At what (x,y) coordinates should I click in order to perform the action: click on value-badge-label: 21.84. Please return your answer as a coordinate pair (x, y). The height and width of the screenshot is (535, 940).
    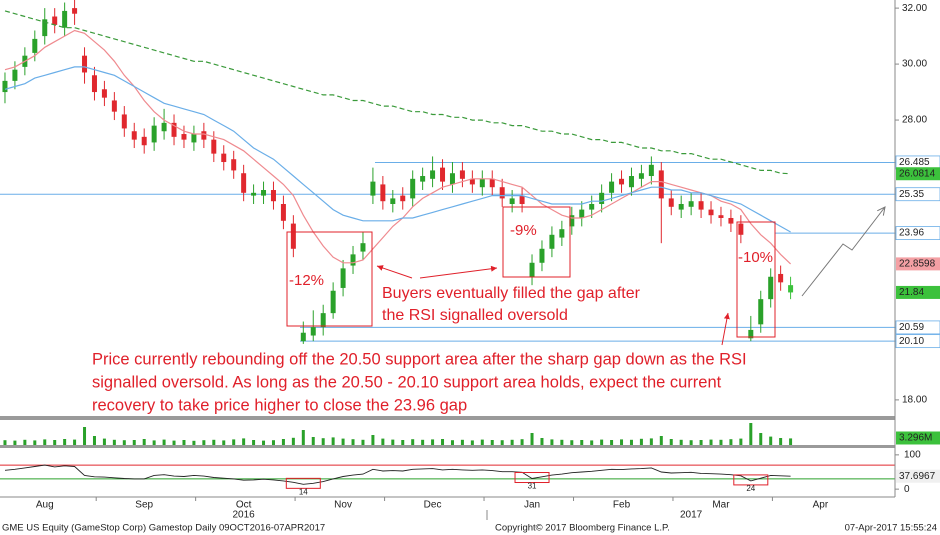
    Looking at the image, I should click on (911, 292).